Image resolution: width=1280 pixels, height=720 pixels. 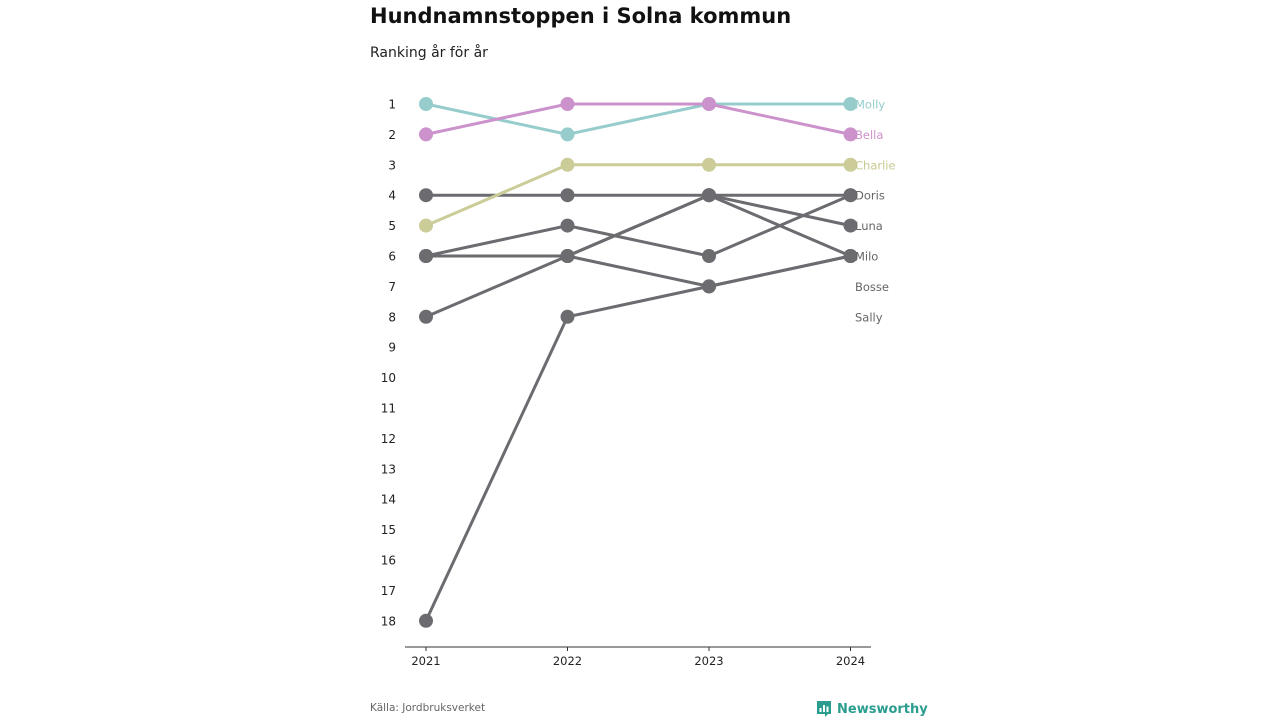 I want to click on end-label: Sally, so click(x=869, y=317).